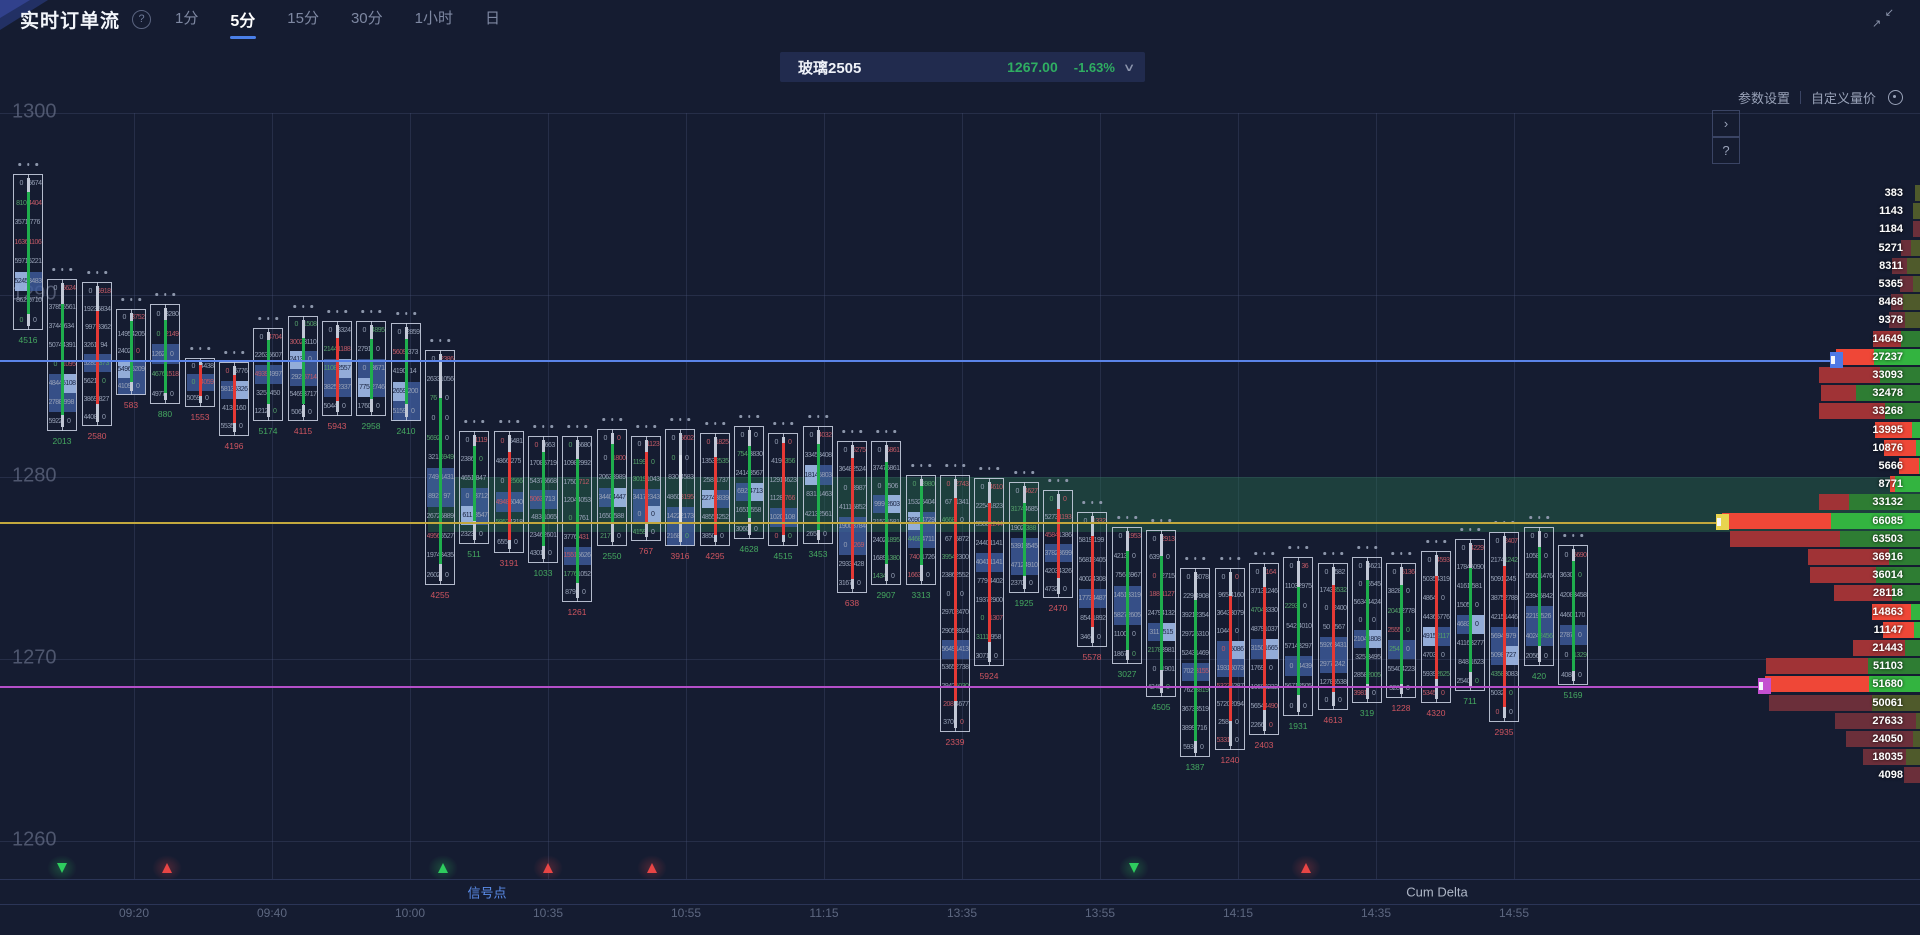  What do you see at coordinates (1100, 496) in the screenshot?
I see `v-gridline` at bounding box center [1100, 496].